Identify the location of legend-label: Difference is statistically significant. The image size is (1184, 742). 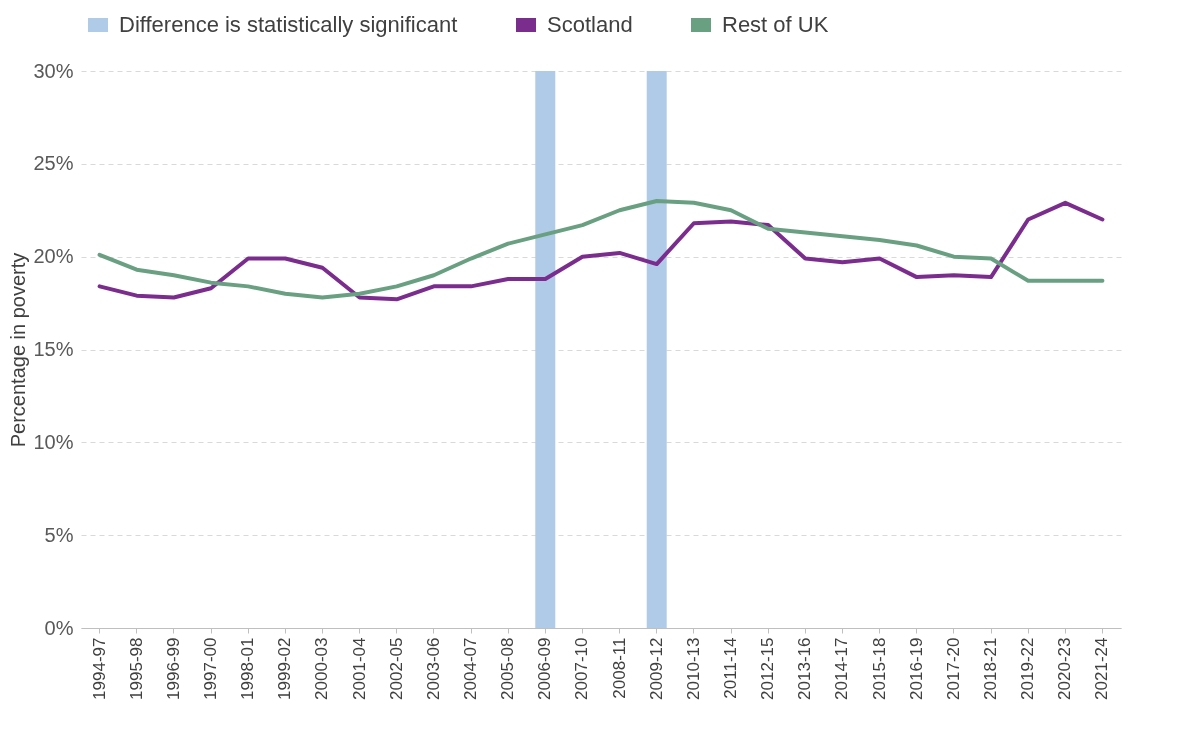
(288, 24).